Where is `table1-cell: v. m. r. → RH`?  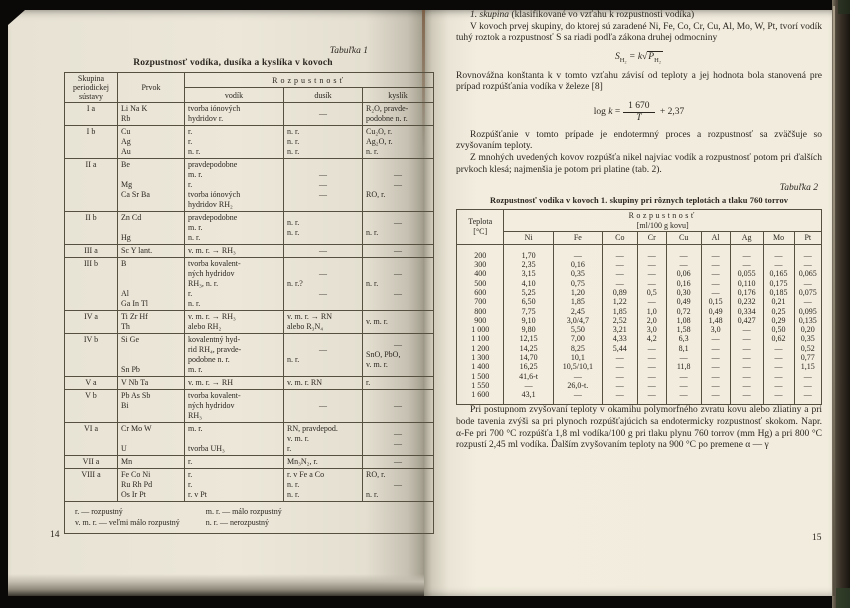
table1-cell: v. m. r. → RH is located at coordinates (234, 383).